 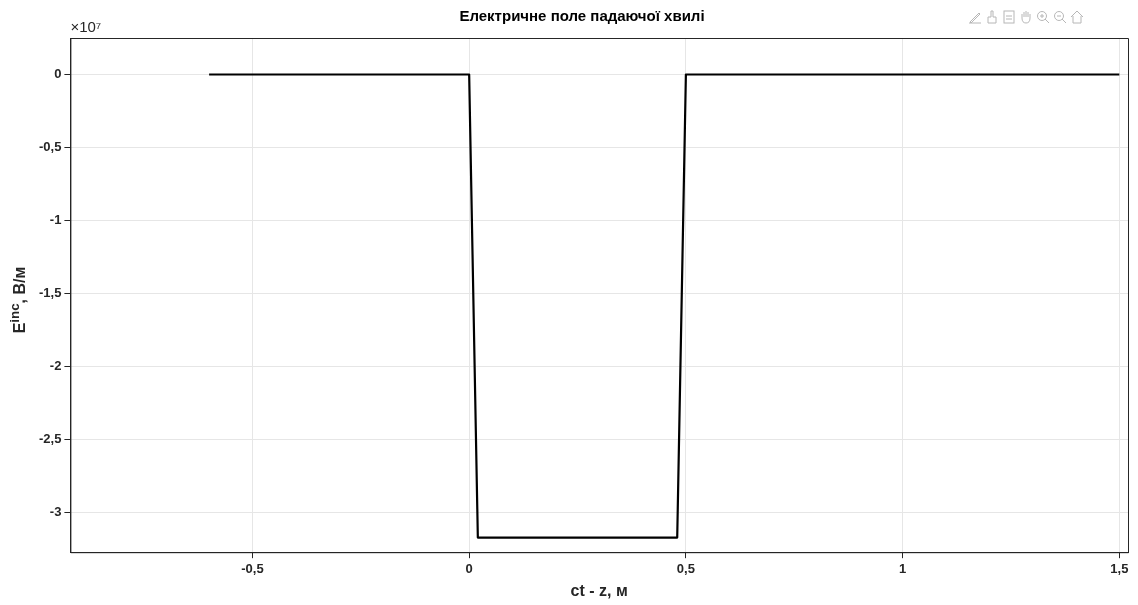 I want to click on y-tick-label: 0, so click(x=58, y=74).